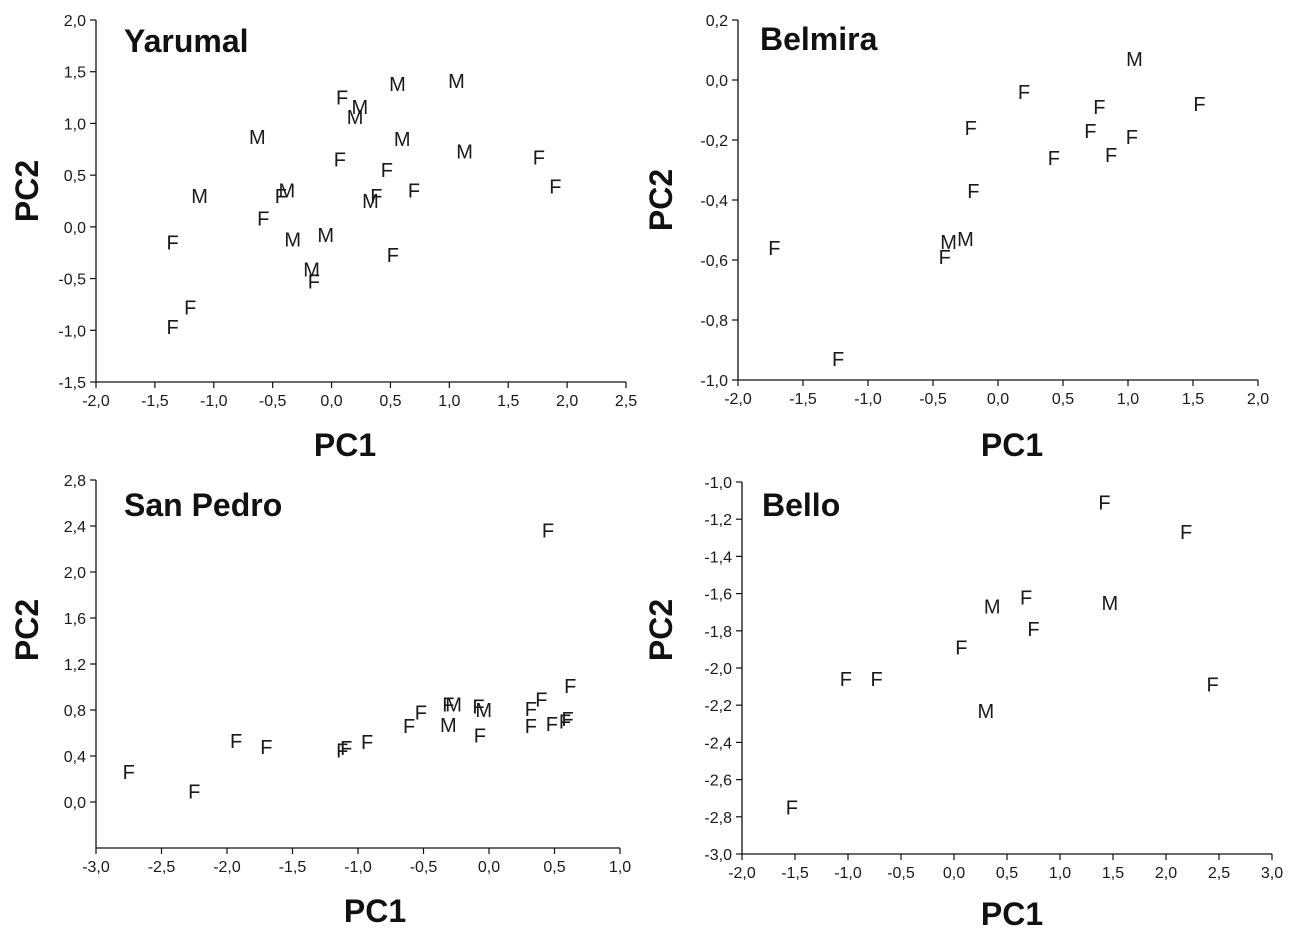  I want to click on y-tick-label: 2,8, so click(75, 481).